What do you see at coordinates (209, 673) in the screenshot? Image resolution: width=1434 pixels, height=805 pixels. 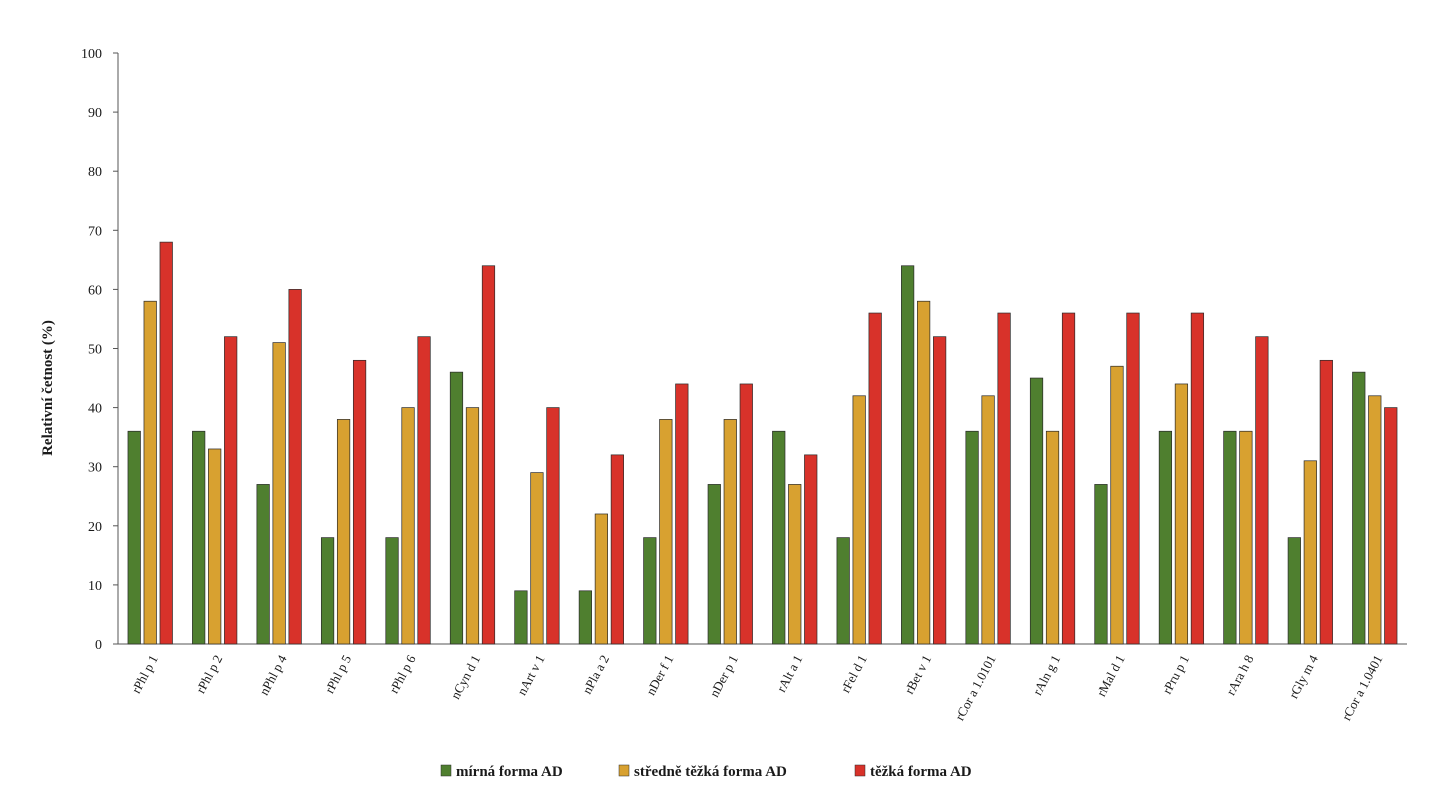 I see `x-tick-label: rPhl p 2` at bounding box center [209, 673].